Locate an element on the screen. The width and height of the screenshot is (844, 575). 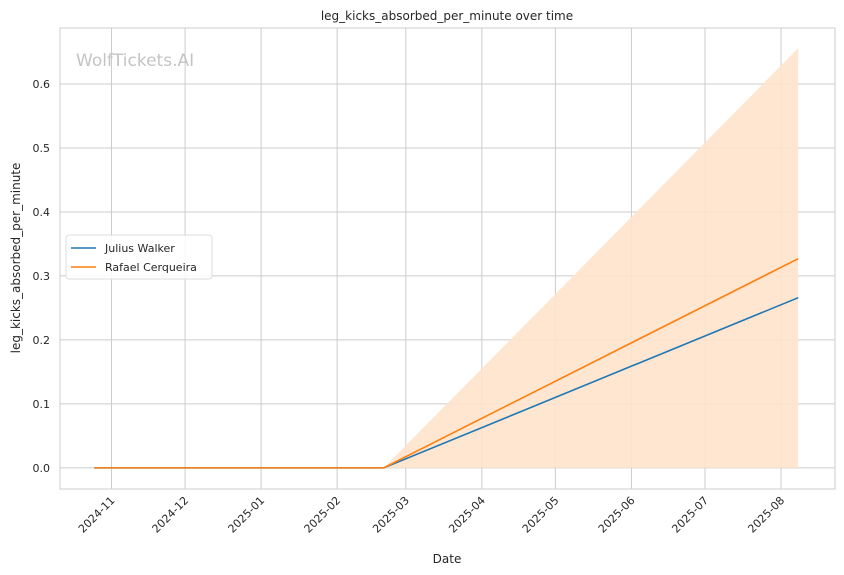
y-tick-label: 0.2 is located at coordinates (42, 340).